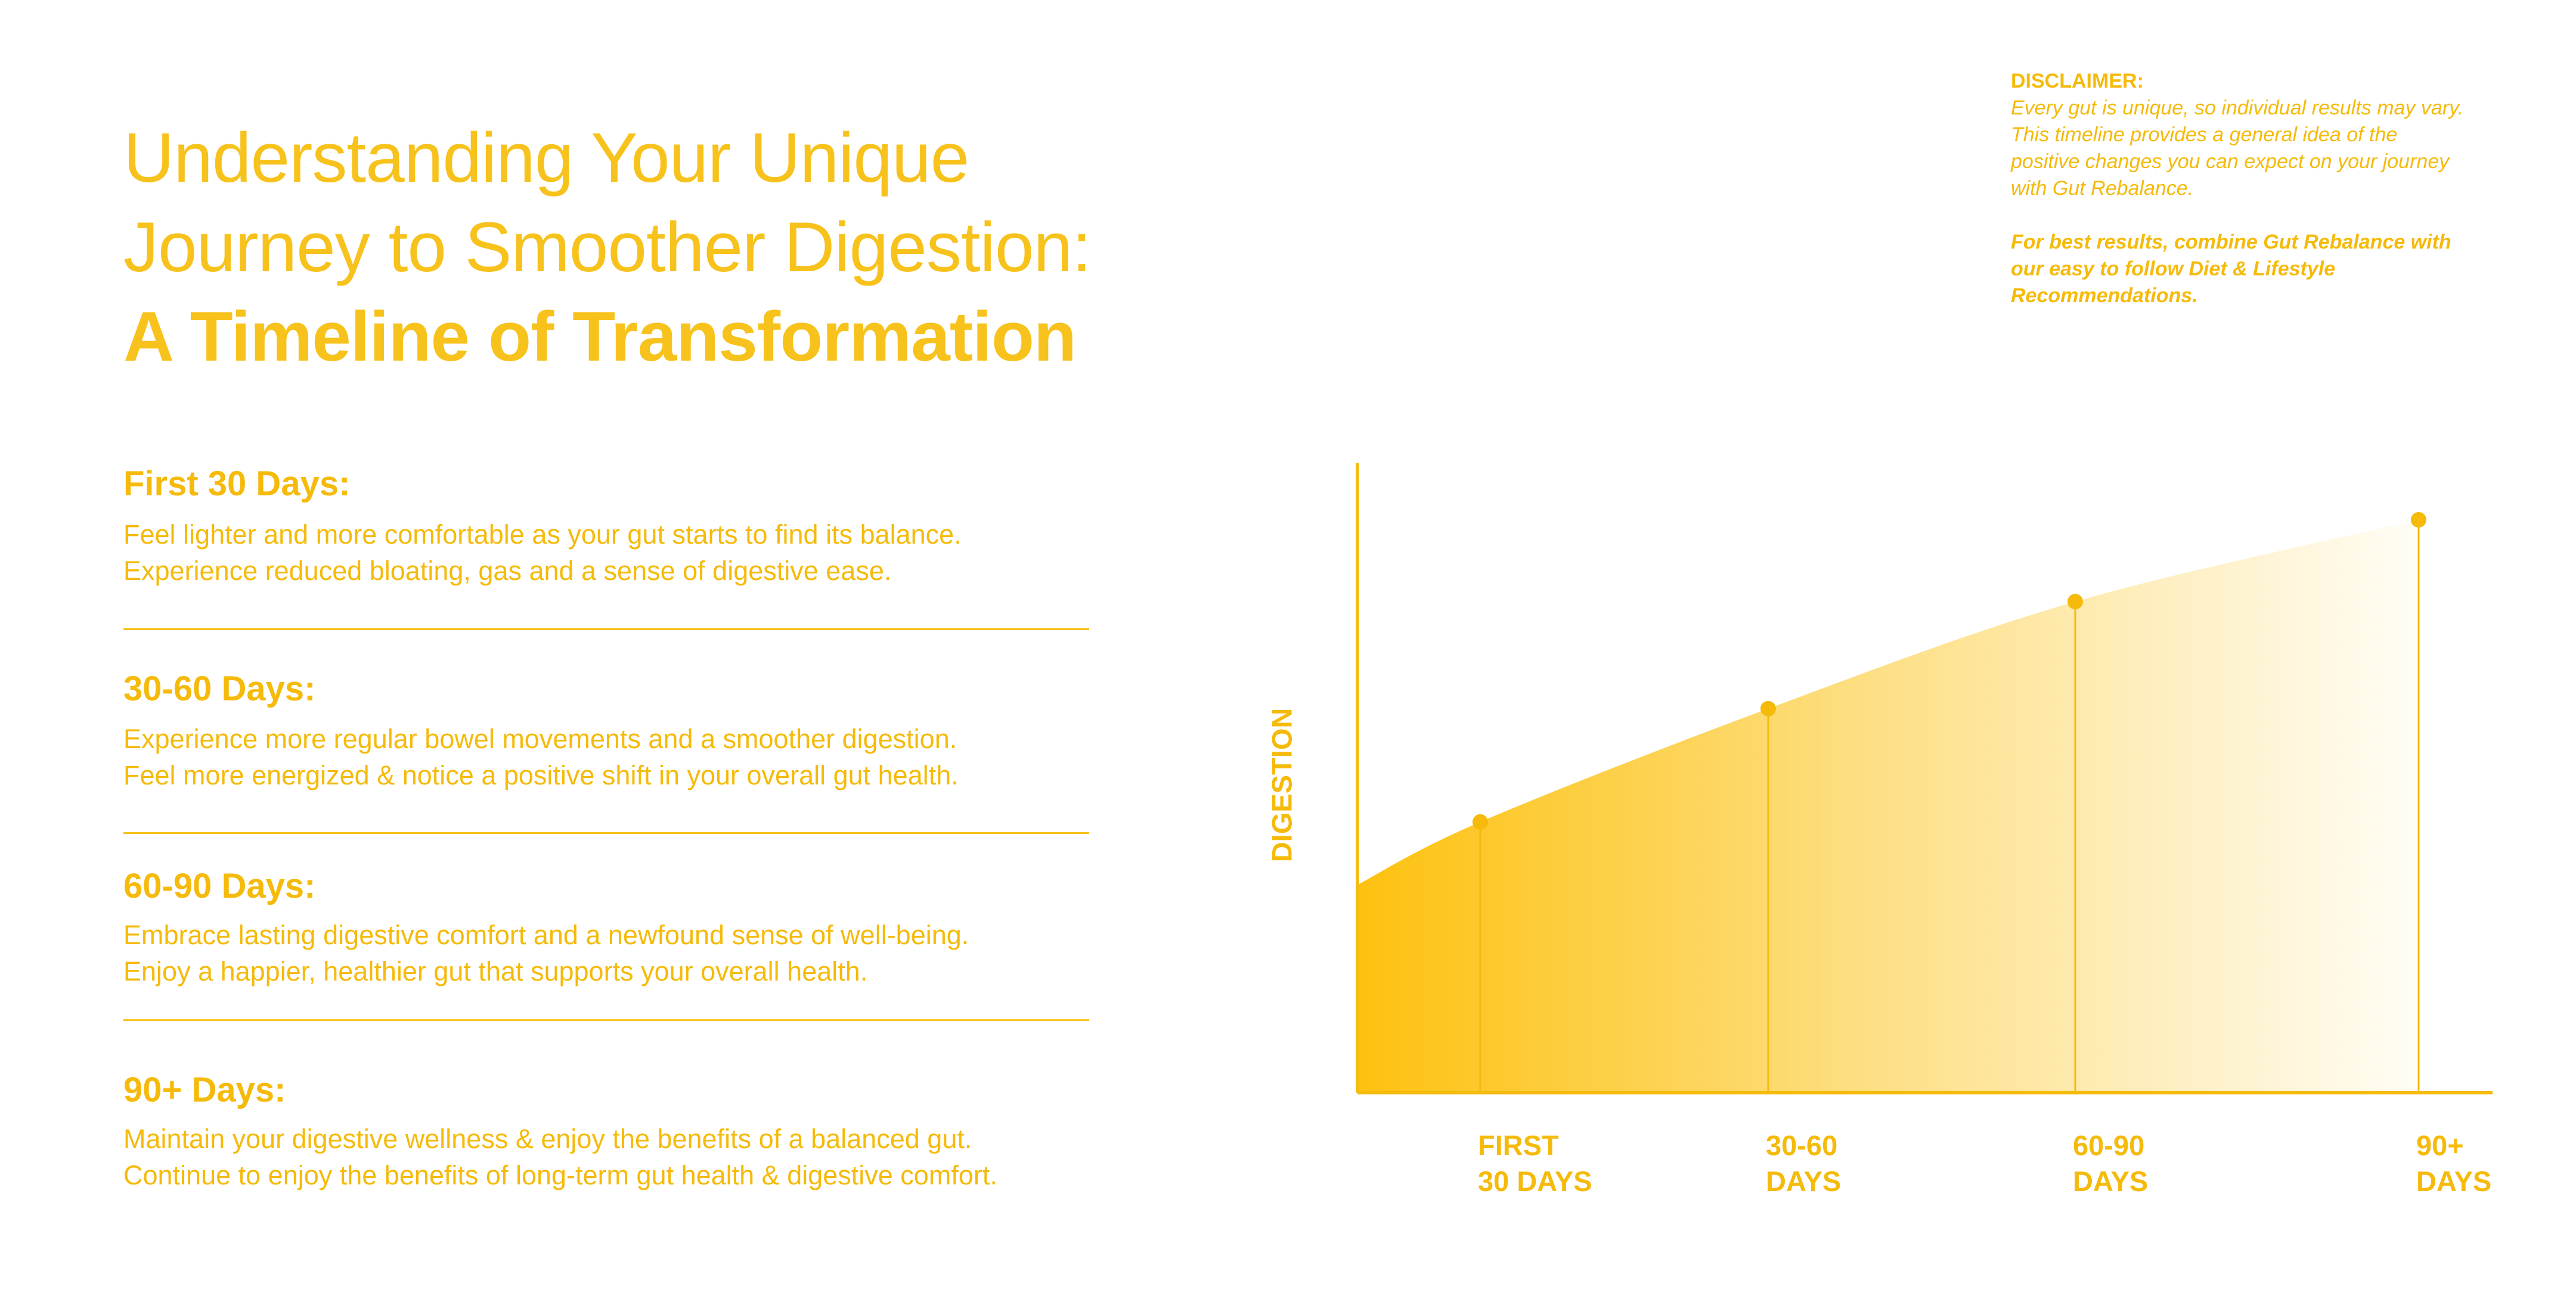  I want to click on x-tick-line: FIRST, so click(1518, 1145).